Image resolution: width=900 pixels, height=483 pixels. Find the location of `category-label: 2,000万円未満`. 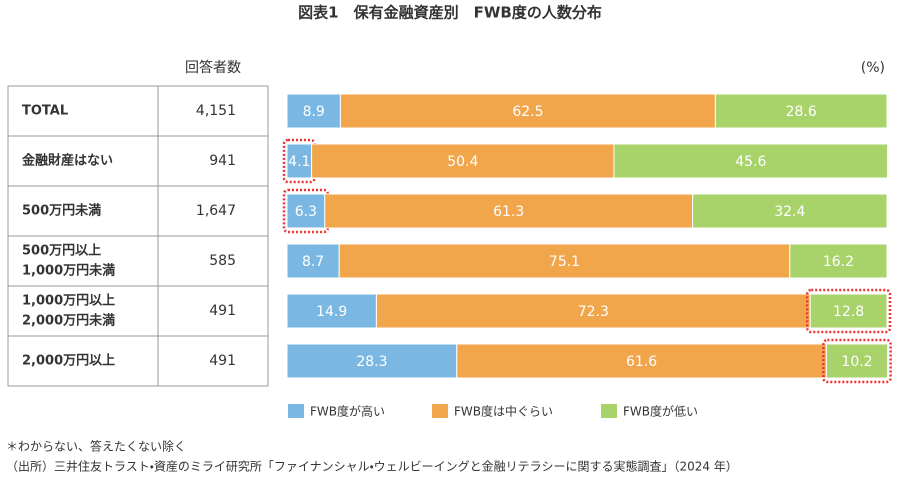

category-label: 2,000万円未満 is located at coordinates (68, 321).